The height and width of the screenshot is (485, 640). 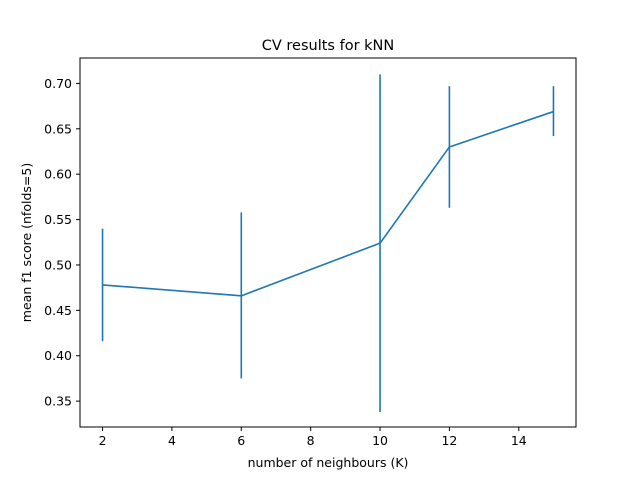 I want to click on y-axis-label: mean f1 score (nfolds=5), so click(x=26, y=242).